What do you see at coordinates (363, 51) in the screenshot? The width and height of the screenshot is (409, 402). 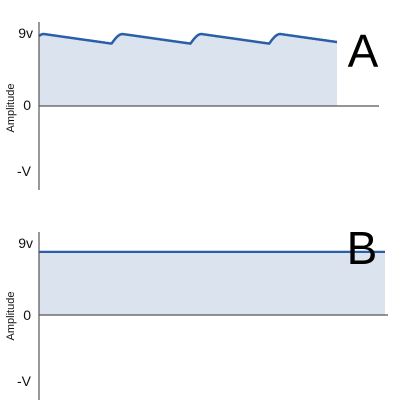 I see `panel-a-letter: A` at bounding box center [363, 51].